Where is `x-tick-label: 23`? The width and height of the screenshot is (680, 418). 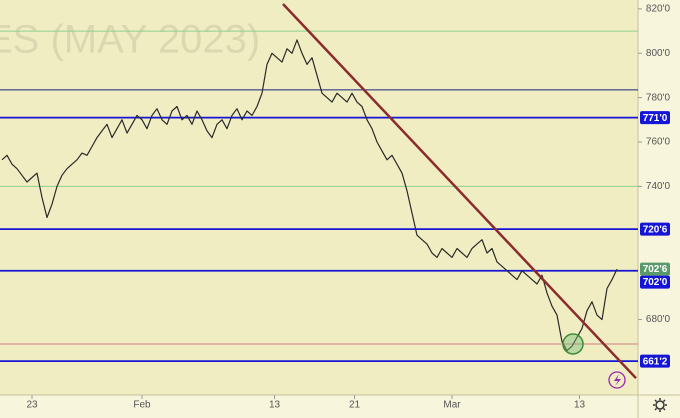
x-tick-label: 23 is located at coordinates (32, 405).